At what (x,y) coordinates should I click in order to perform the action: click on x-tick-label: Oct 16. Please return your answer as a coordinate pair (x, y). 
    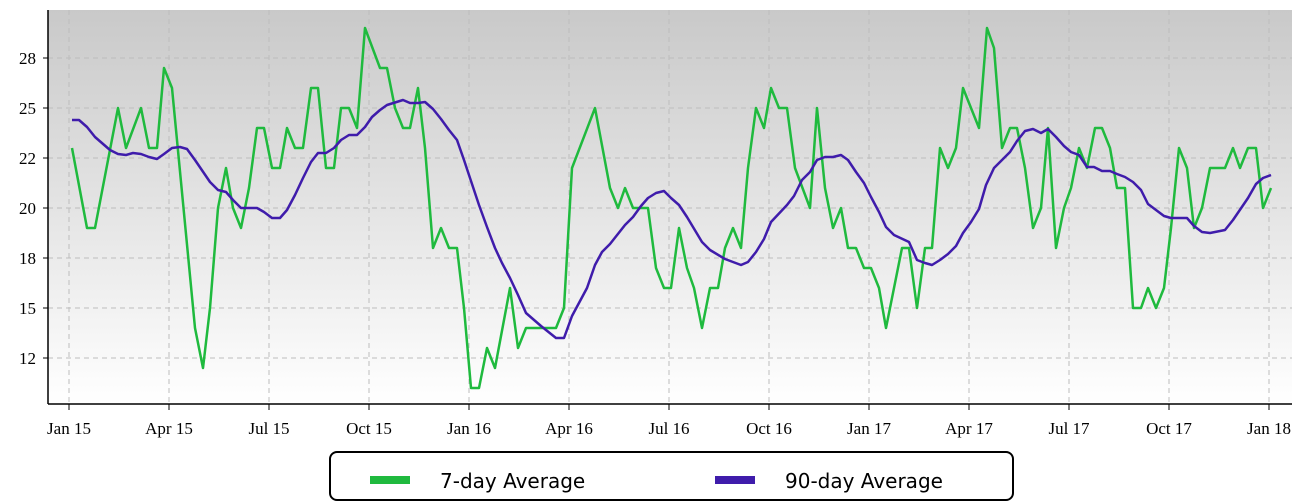
    Looking at the image, I should click on (769, 428).